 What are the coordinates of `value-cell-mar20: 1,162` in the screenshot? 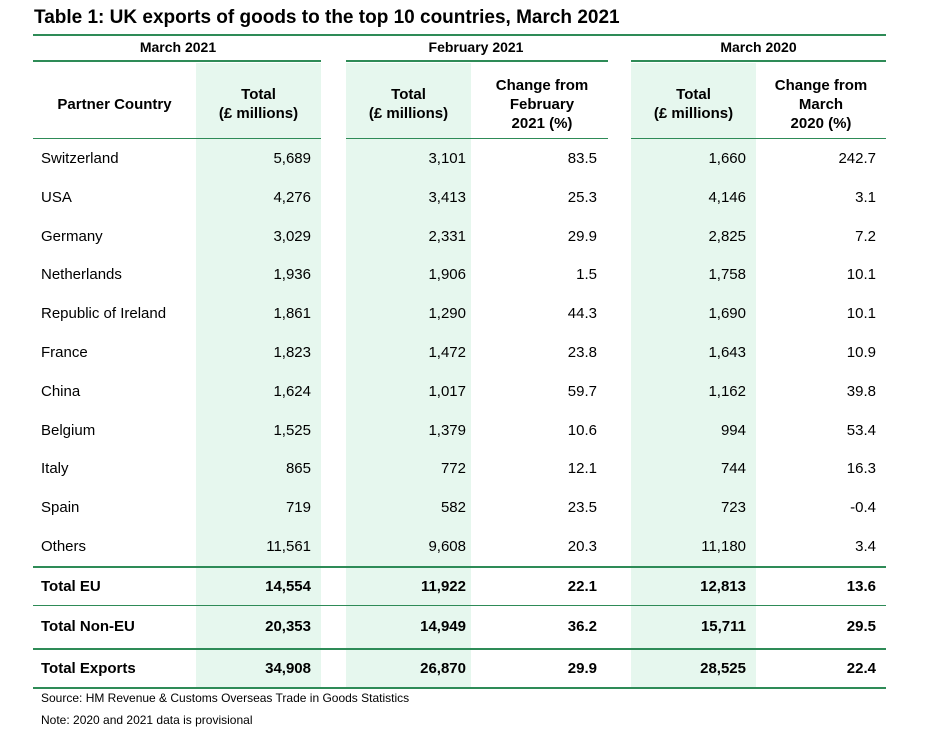 It's located at (727, 391).